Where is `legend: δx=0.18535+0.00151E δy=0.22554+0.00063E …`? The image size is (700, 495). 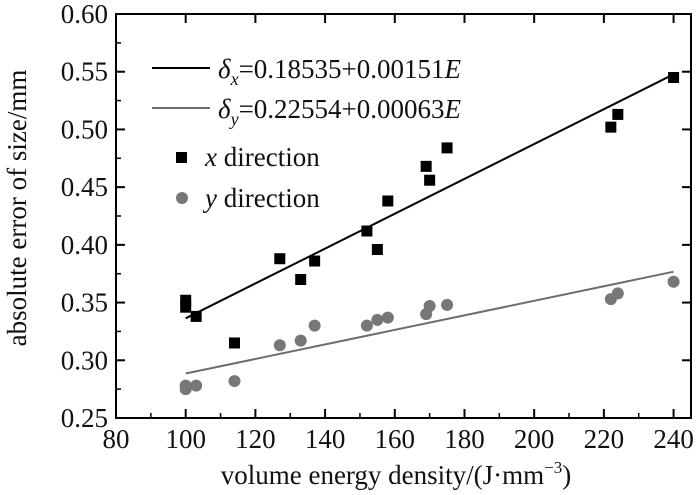
legend: δx=0.18535+0.00151E δy=0.22554+0.00063E … is located at coordinates (307, 133).